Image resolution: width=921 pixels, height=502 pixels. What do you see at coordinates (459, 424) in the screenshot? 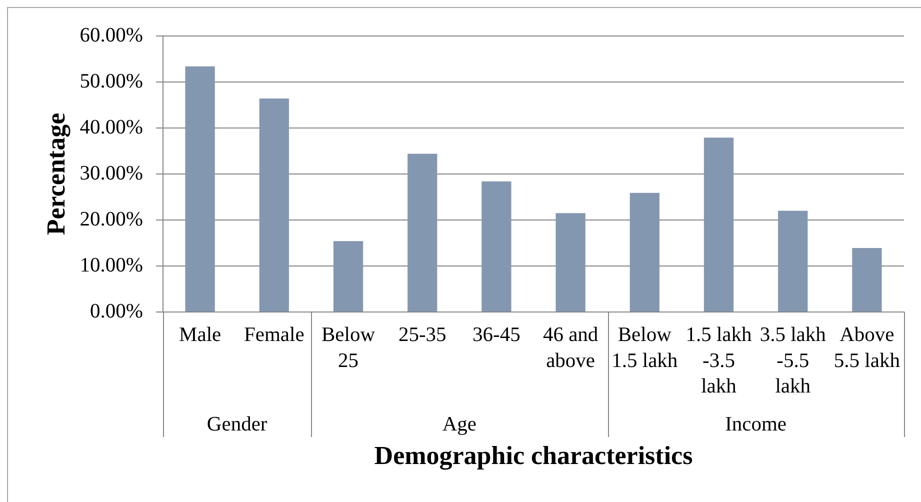
I see `text: Age` at bounding box center [459, 424].